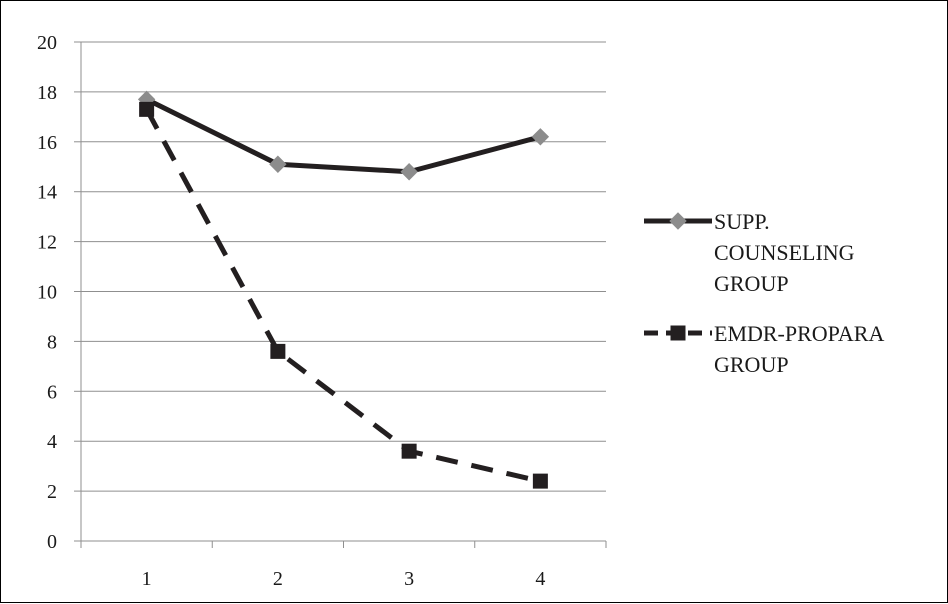  What do you see at coordinates (540, 579) in the screenshot?
I see `x-tick-label: 4` at bounding box center [540, 579].